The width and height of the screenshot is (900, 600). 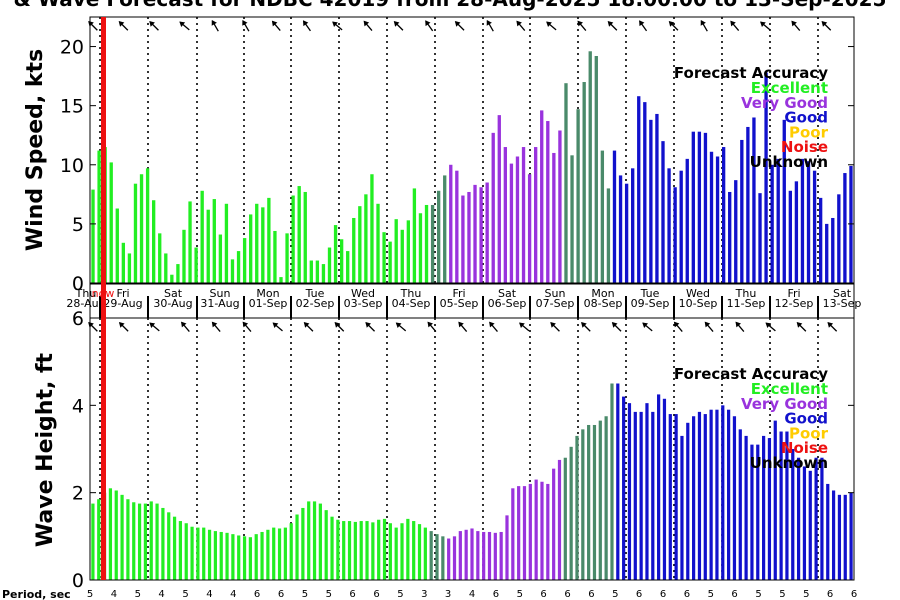 What do you see at coordinates (424, 594) in the screenshot?
I see `period-value: 3` at bounding box center [424, 594].